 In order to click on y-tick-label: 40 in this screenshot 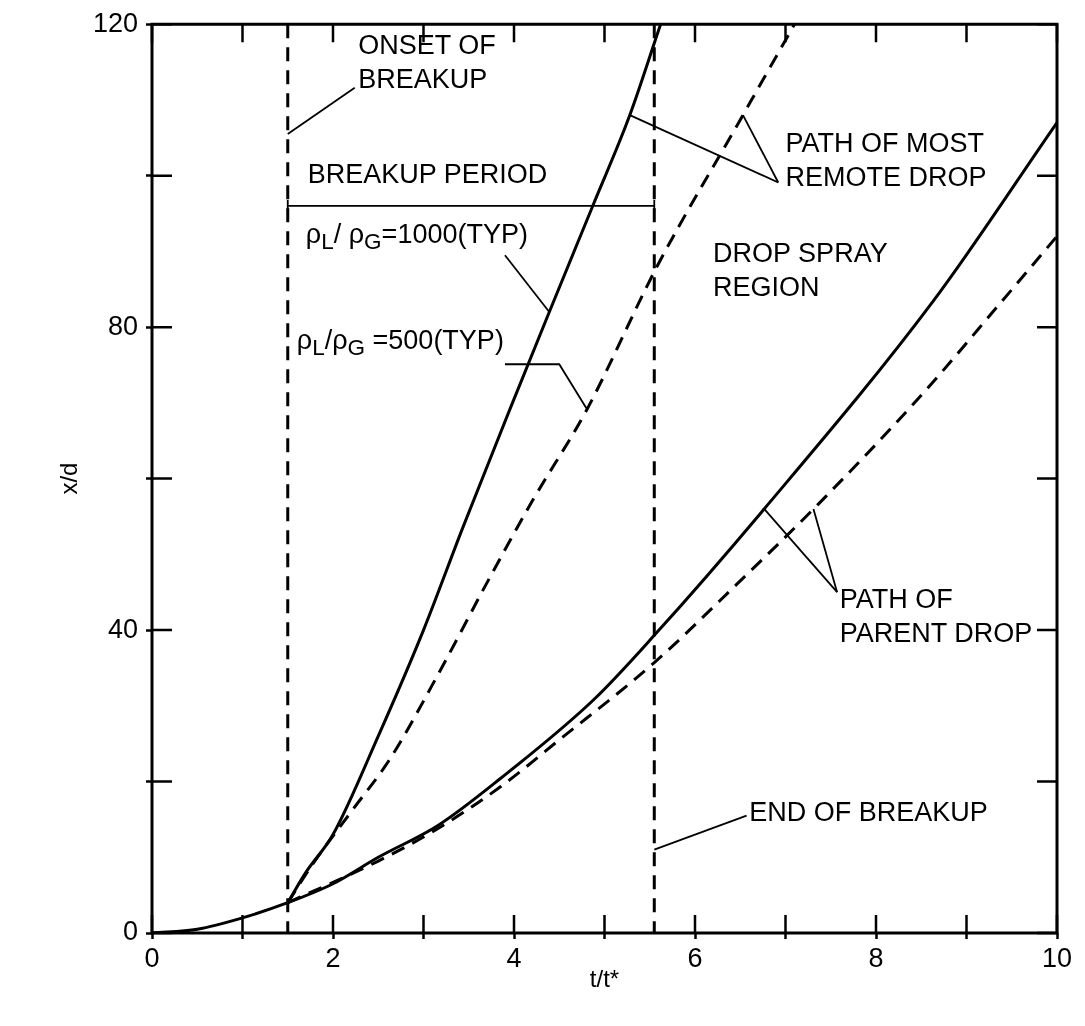, I will do `click(122, 628)`.